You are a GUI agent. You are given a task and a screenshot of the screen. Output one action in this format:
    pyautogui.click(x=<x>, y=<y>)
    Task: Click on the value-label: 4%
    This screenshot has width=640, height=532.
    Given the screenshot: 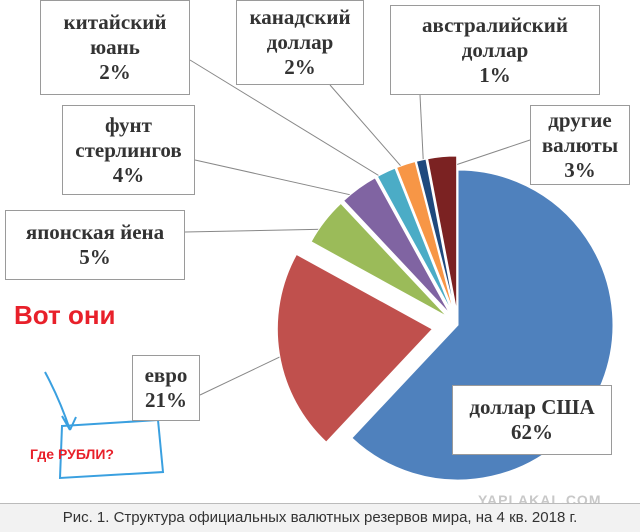 What is the action you would take?
    pyautogui.click(x=128, y=174)
    